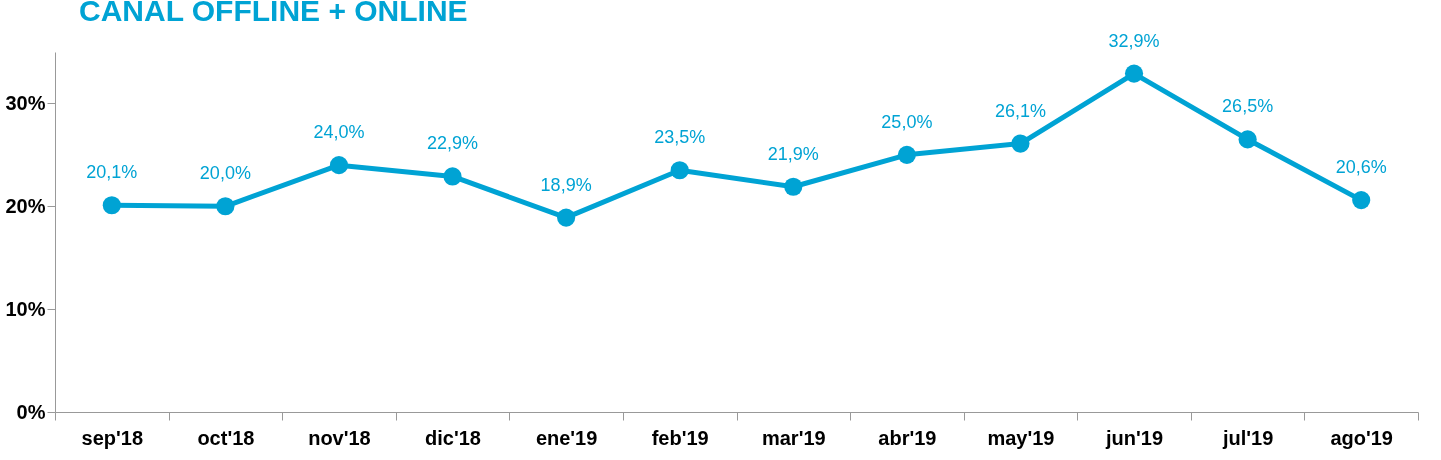 The image size is (1441, 460). Describe the element at coordinates (453, 143) in the screenshot. I see `data-label: 22,9%` at that location.